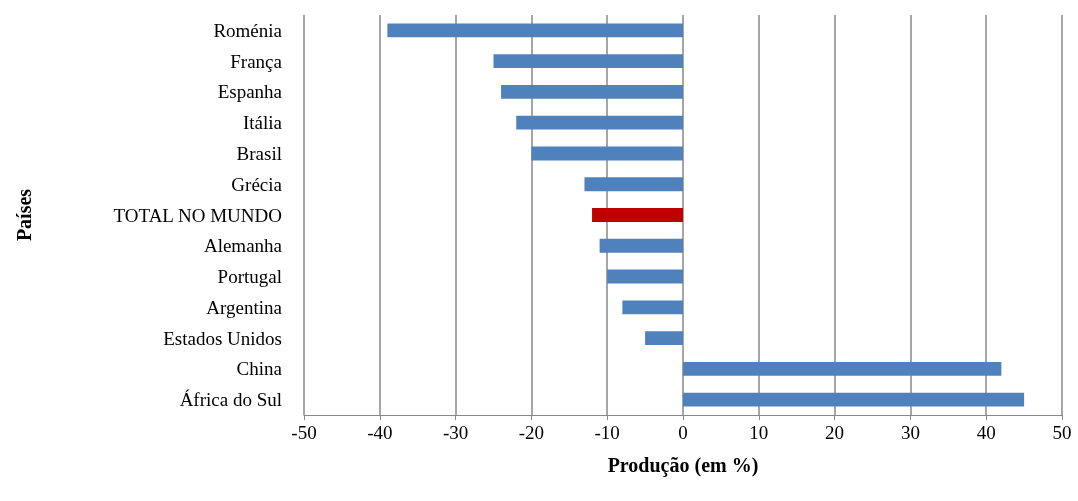 The image size is (1078, 501). I want to click on x-tick-label: 30, so click(910, 432).